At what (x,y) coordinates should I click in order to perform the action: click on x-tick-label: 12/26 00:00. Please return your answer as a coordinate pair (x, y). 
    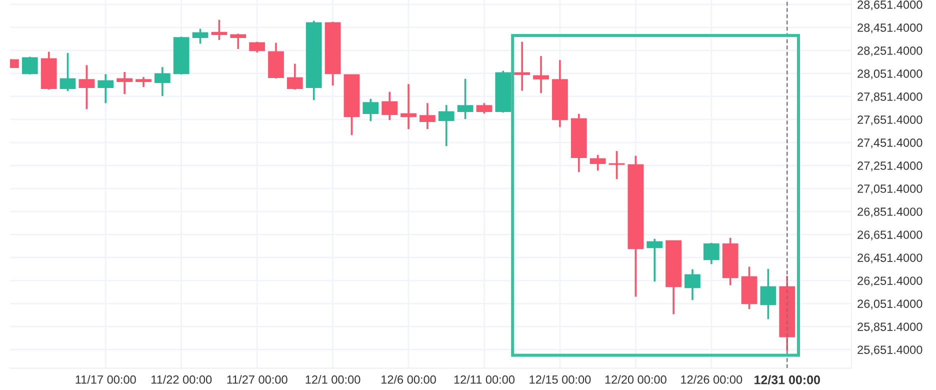
    Looking at the image, I should click on (711, 379).